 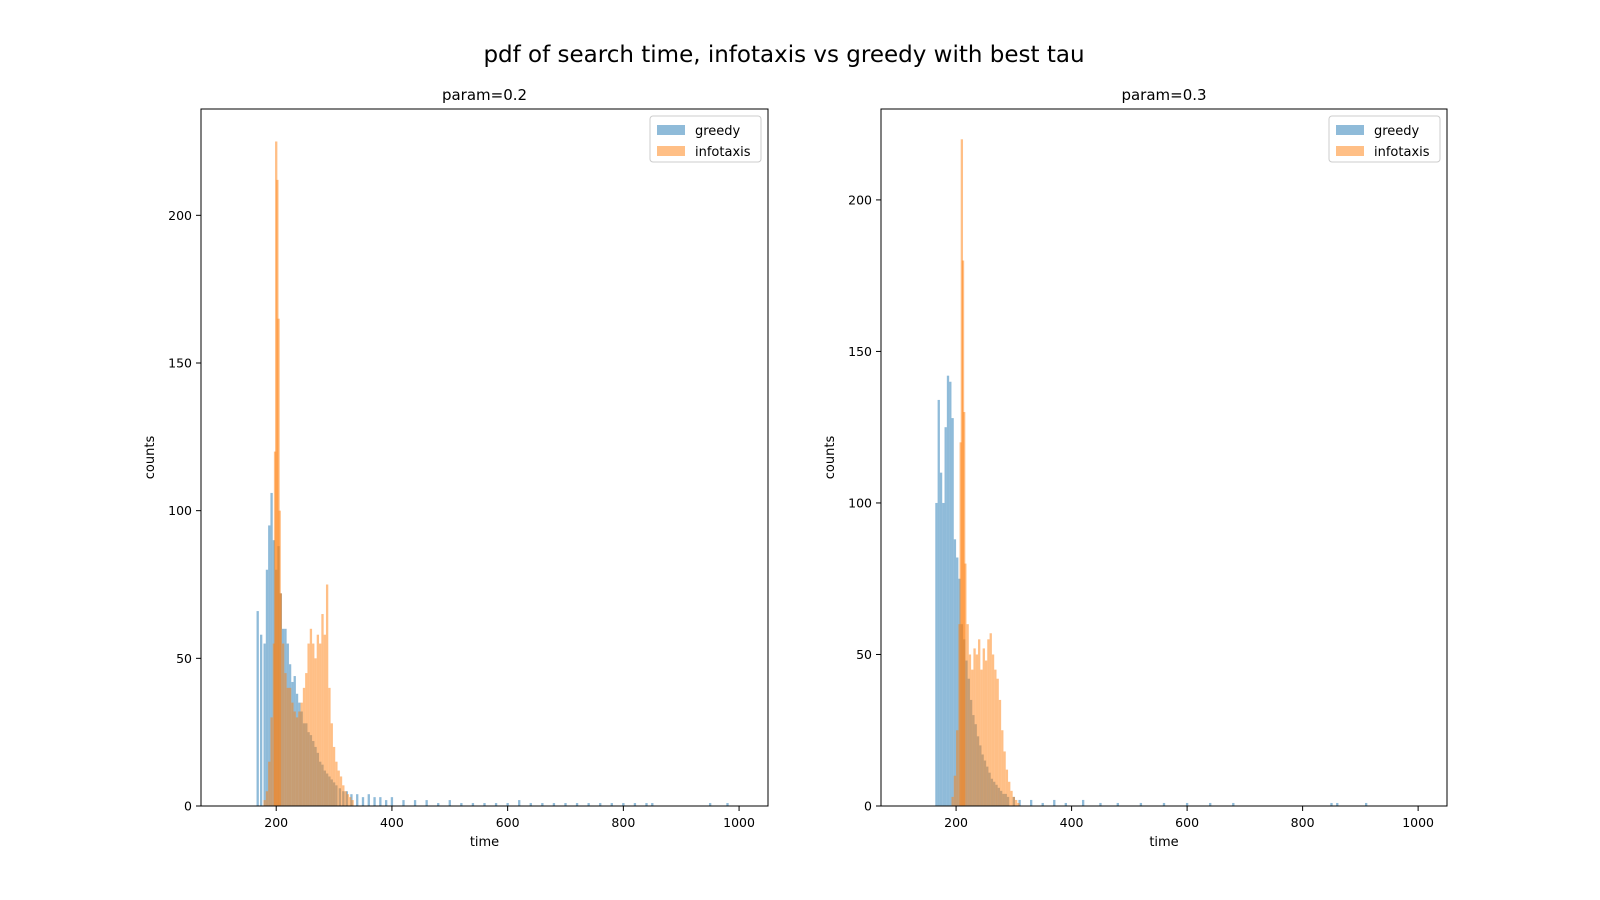 What do you see at coordinates (1163, 842) in the screenshot?
I see `x-axis-label: time` at bounding box center [1163, 842].